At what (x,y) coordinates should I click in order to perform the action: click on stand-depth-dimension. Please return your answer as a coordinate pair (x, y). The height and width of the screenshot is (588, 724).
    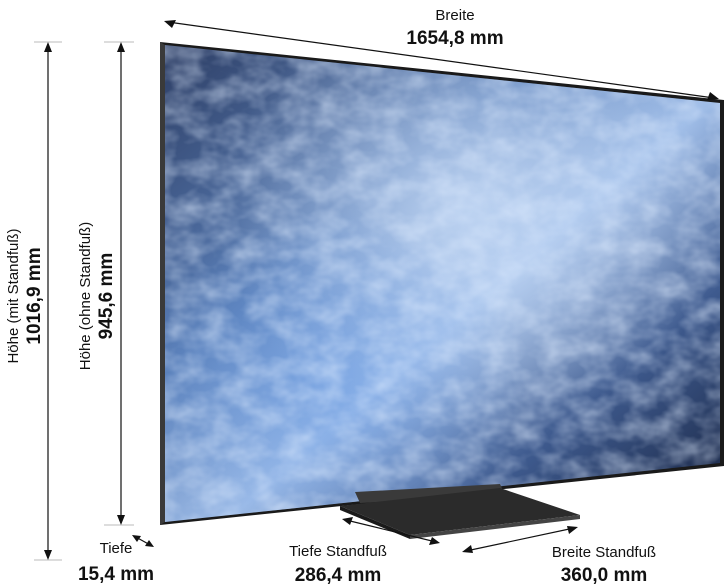
    Looking at the image, I should click on (391, 531).